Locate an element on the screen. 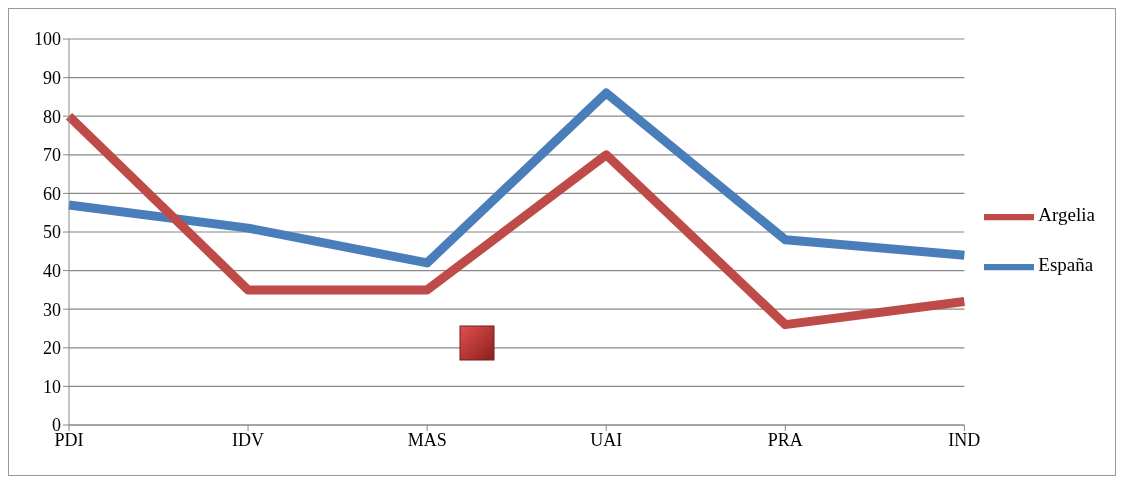  y-tick-label: 50 is located at coordinates (52, 232).